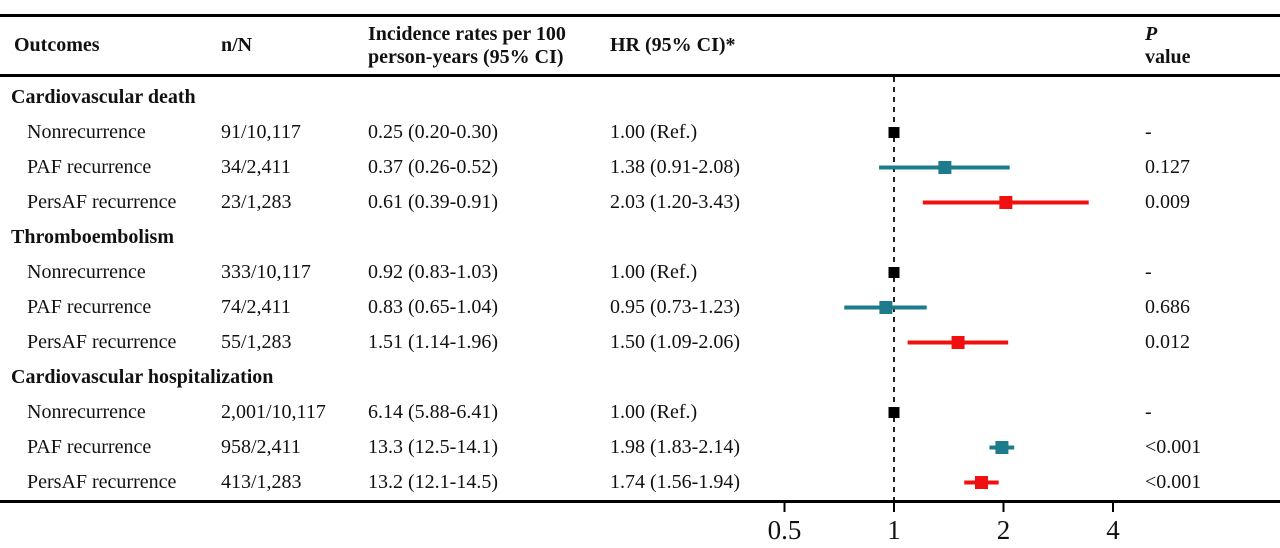 The image size is (1280, 548). Describe the element at coordinates (256, 167) in the screenshot. I see `n-over-N-cell: 34/2,411` at that location.